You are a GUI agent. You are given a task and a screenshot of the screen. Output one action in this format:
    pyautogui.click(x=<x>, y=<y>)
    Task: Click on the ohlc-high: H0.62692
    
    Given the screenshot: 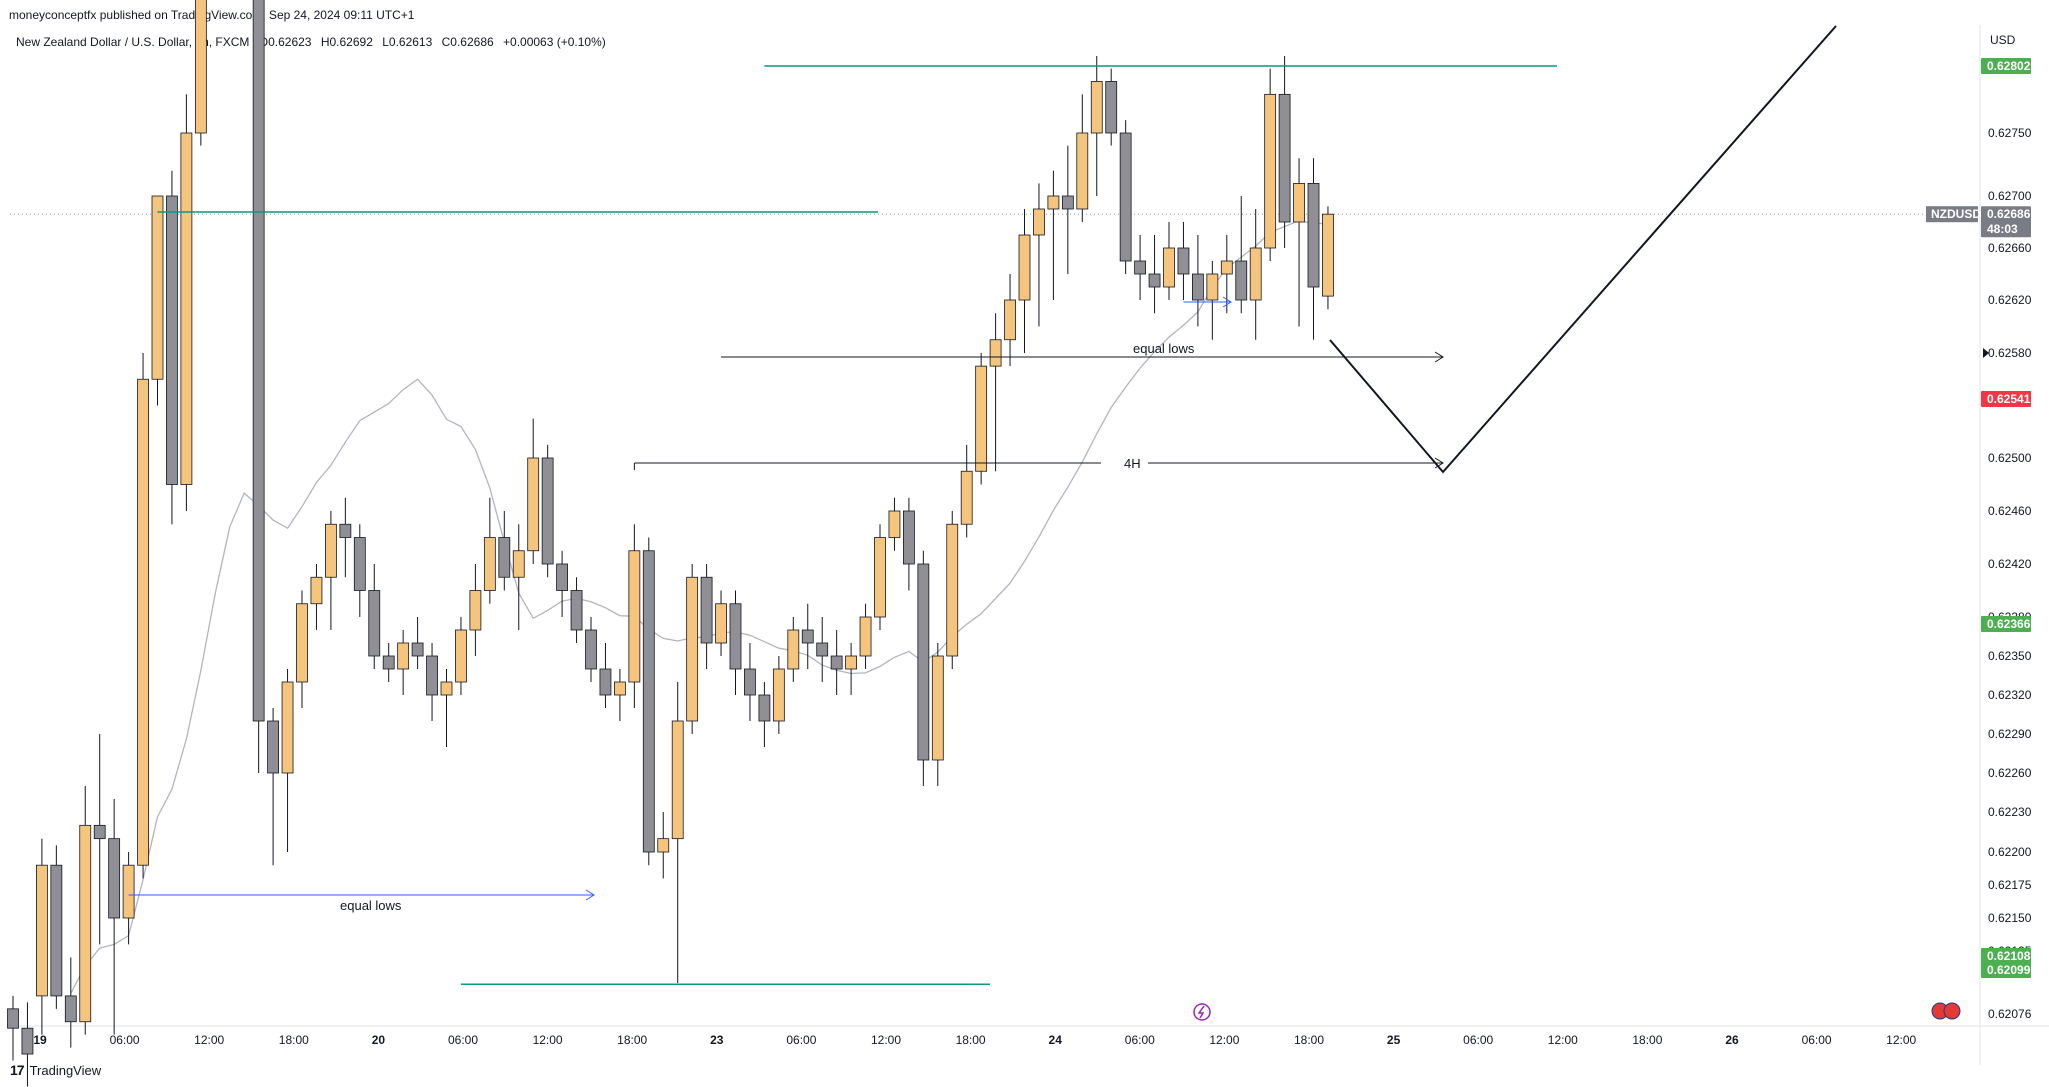 What is the action you would take?
    pyautogui.click(x=346, y=42)
    